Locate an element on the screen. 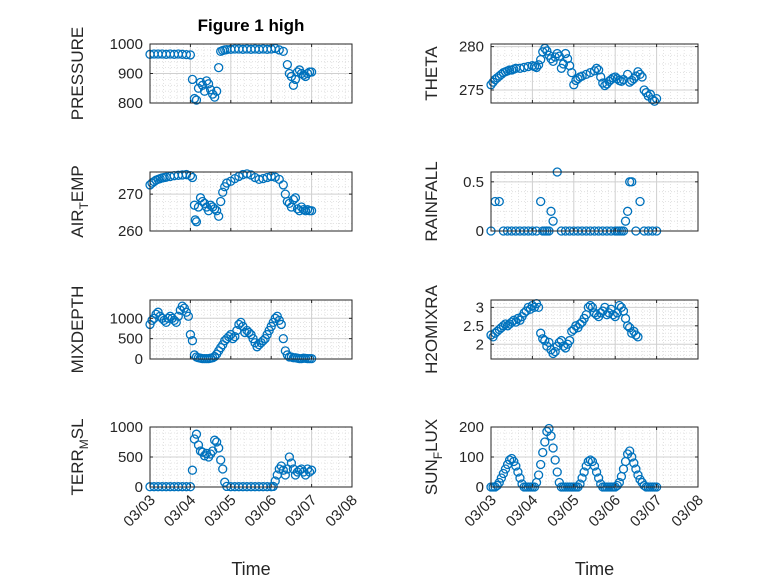  y-tick-label: 270 is located at coordinates (130, 194).